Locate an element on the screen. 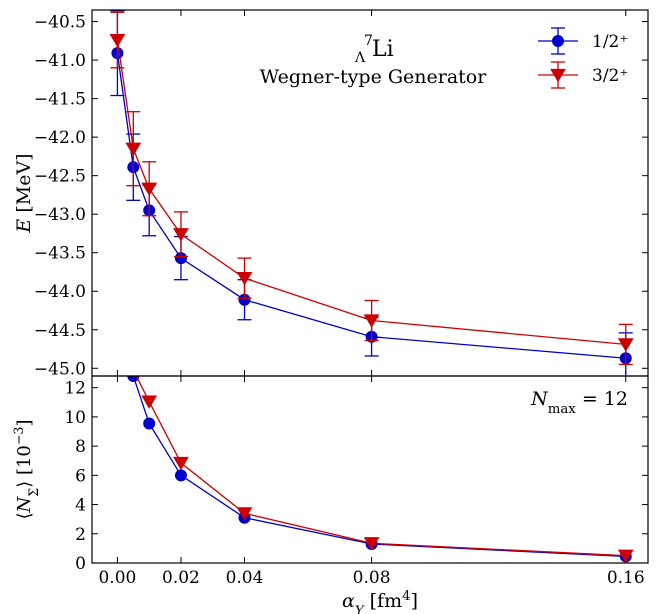 This screenshot has height=614, width=657. y-tick-label: 0 is located at coordinates (80, 564).